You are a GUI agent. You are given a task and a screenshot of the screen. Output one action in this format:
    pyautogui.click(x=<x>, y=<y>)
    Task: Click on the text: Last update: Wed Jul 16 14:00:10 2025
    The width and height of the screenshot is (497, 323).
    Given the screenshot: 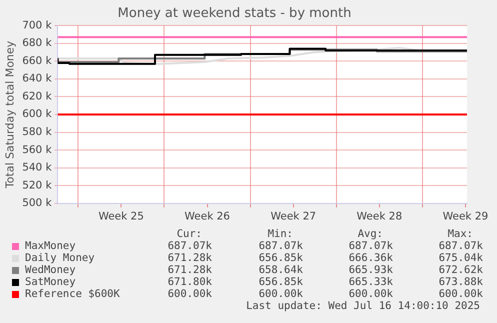 What is the action you would take?
    pyautogui.click(x=363, y=306)
    